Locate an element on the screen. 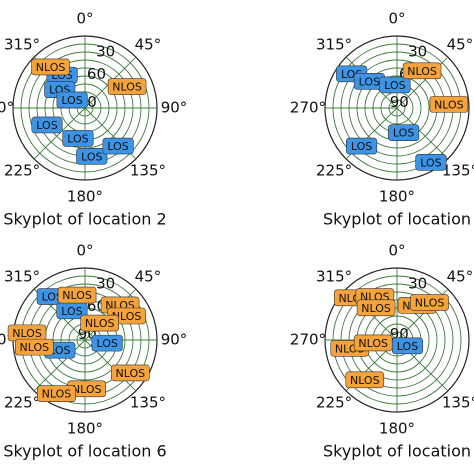 The image size is (474, 474). radial-tick-label: 90 is located at coordinates (399, 102).